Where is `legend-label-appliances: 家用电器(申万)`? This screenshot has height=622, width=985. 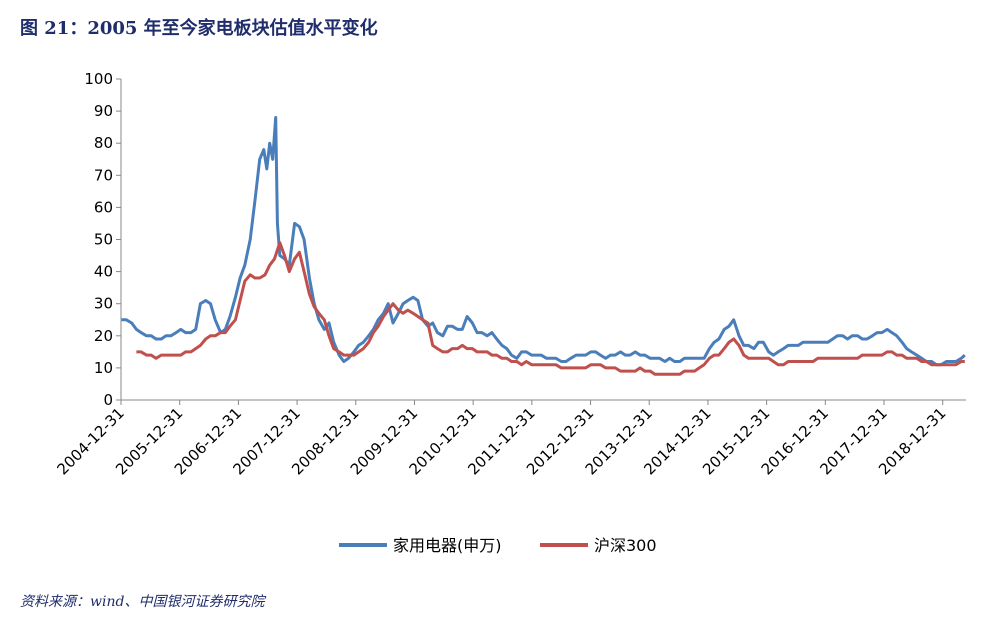
legend-label-appliances: 家用电器(申万) is located at coordinates (447, 545).